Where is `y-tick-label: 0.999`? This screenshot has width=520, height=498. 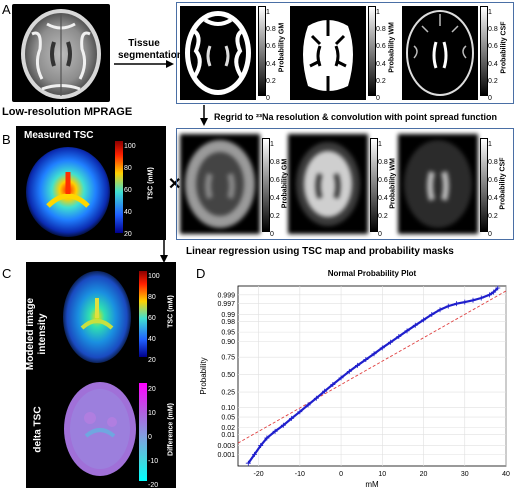
y-tick-label: 0.999 is located at coordinates (226, 295).